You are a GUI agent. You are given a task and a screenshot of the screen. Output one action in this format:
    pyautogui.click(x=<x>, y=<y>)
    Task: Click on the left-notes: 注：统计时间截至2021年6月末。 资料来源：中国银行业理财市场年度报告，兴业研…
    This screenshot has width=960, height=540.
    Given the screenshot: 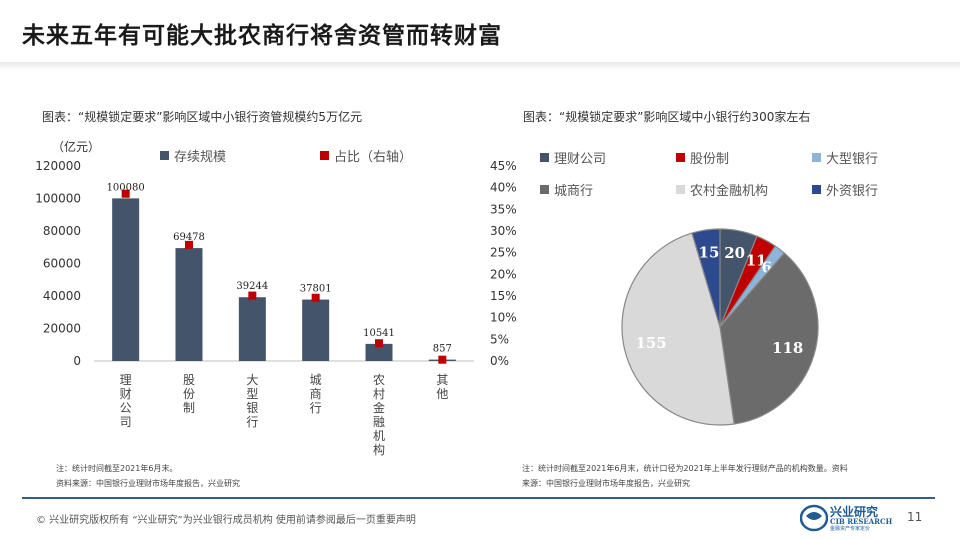 What is the action you would take?
    pyautogui.click(x=148, y=476)
    